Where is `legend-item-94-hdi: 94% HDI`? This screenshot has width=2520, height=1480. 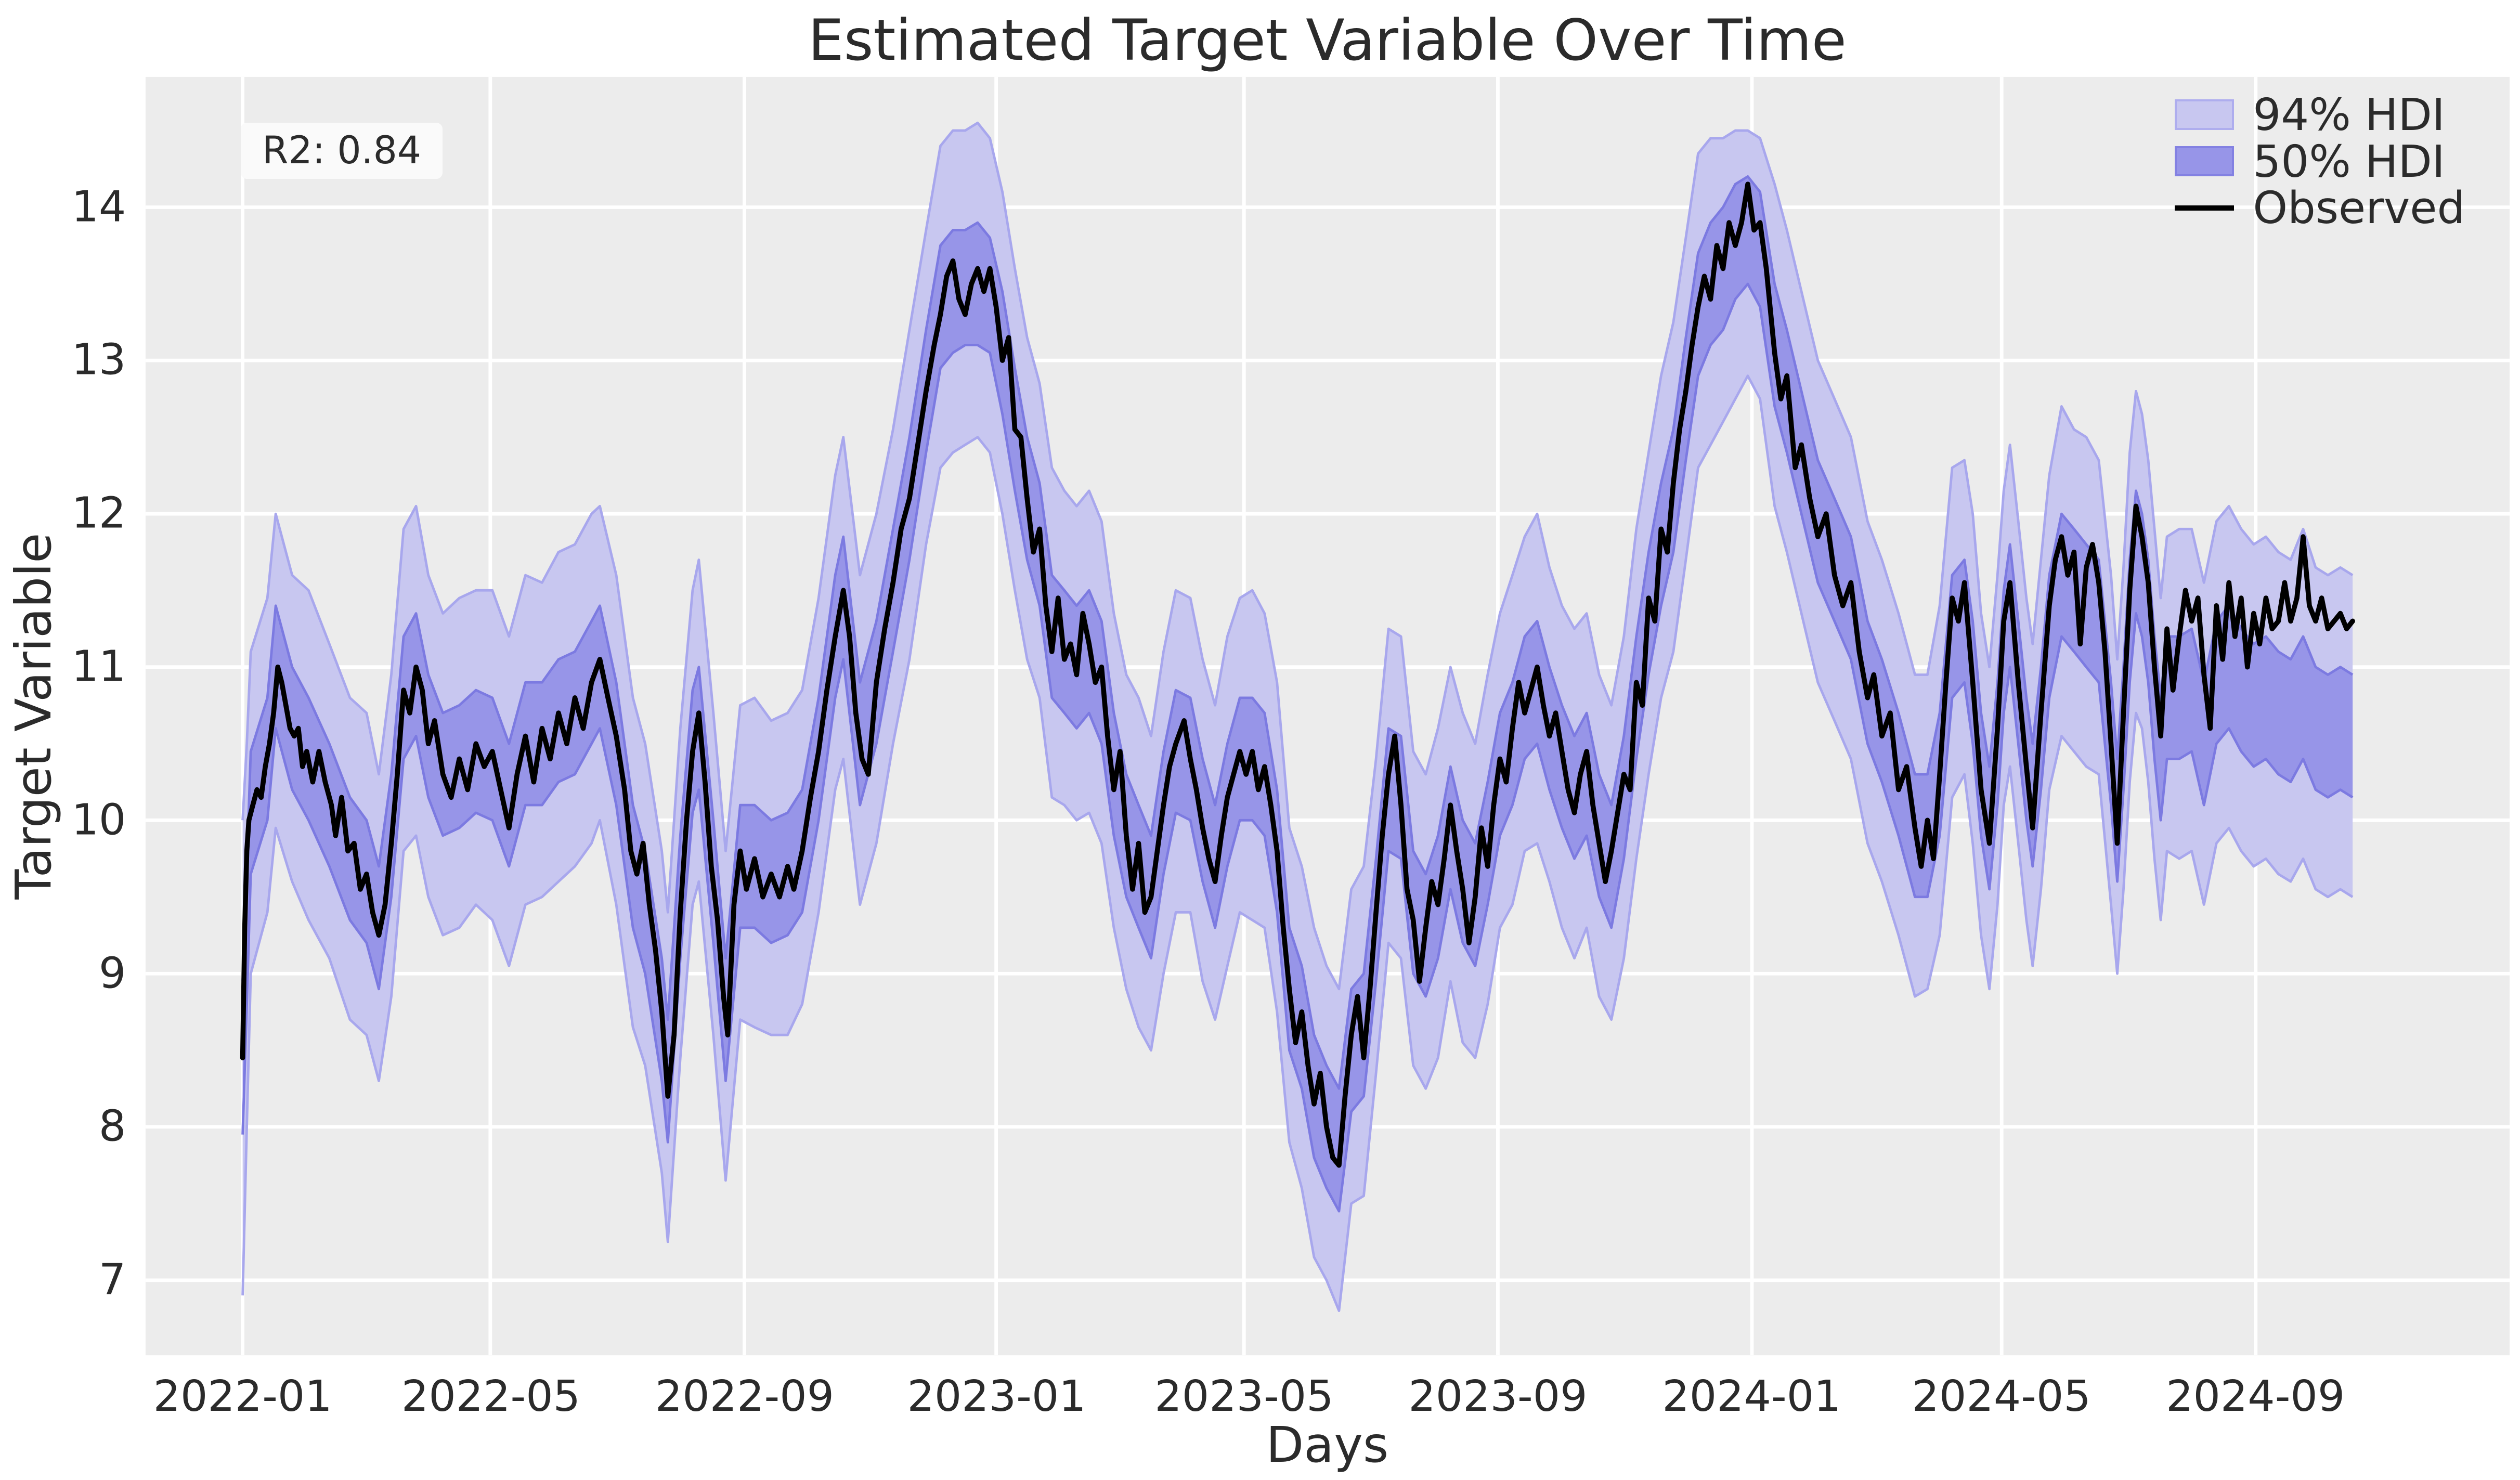 legend-item-94-hdi: 94% HDI is located at coordinates (2320, 114).